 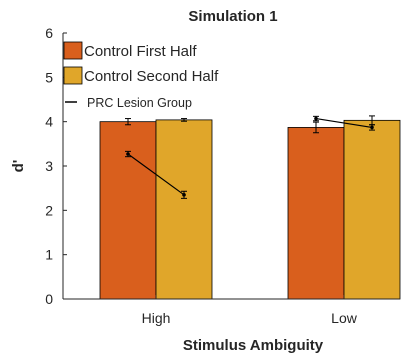 What do you see at coordinates (156, 318) in the screenshot?
I see `x-tick-label: High` at bounding box center [156, 318].